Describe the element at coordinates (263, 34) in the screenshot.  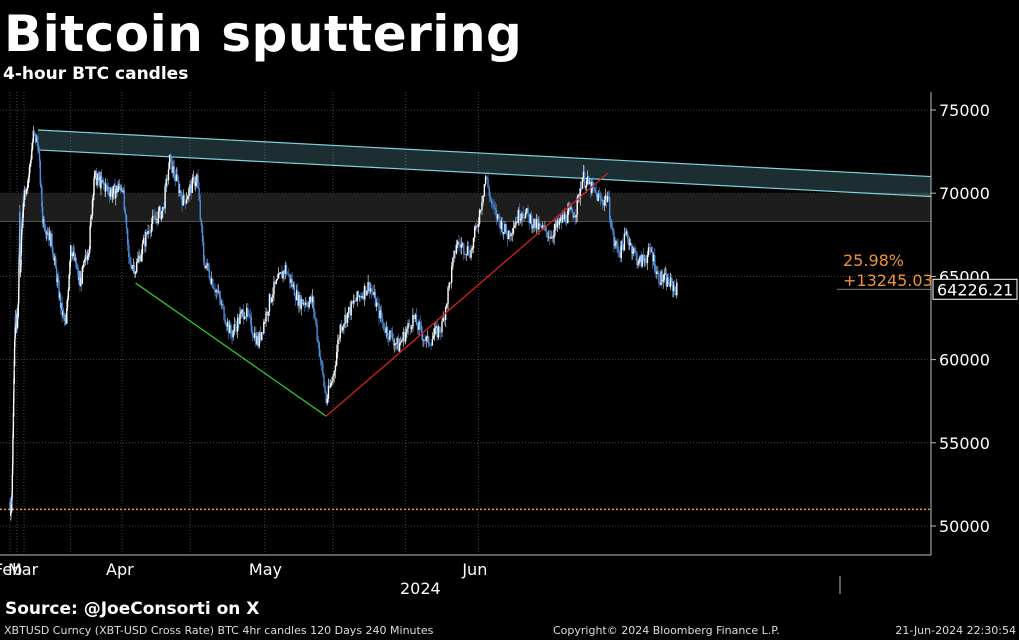
I see `chart-title: Bitcoin sputtering` at that location.